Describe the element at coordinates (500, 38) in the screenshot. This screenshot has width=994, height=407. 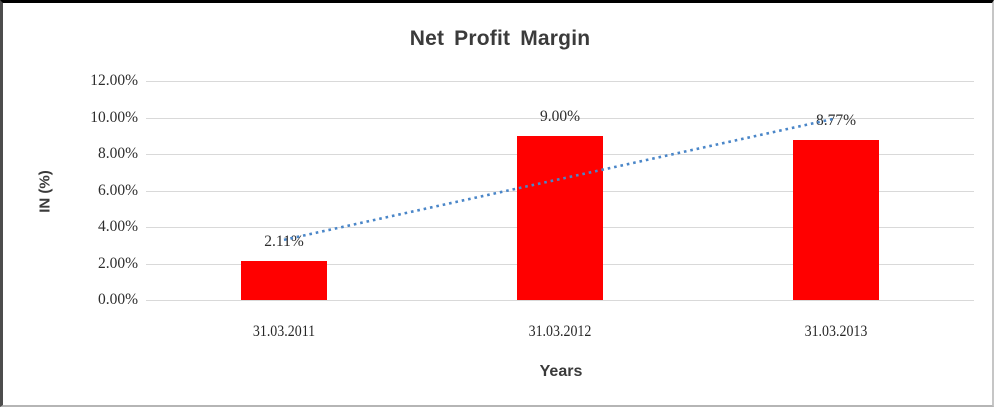
I see `chart-title: Net Profit Margin` at that location.